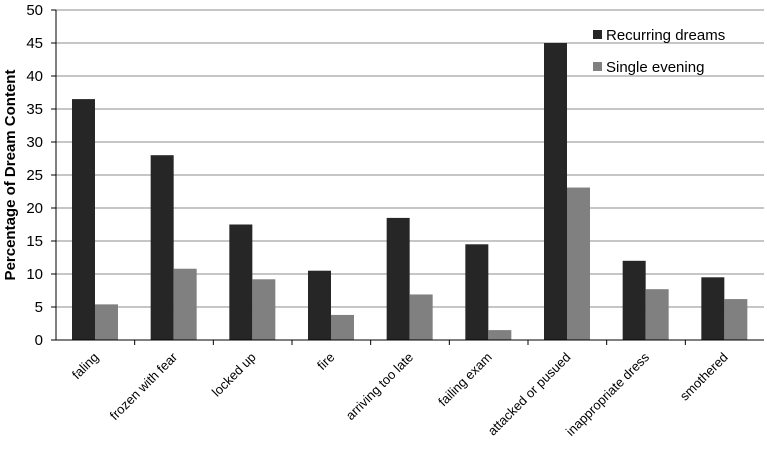  I want to click on y-tick-label: 25, so click(34, 175).